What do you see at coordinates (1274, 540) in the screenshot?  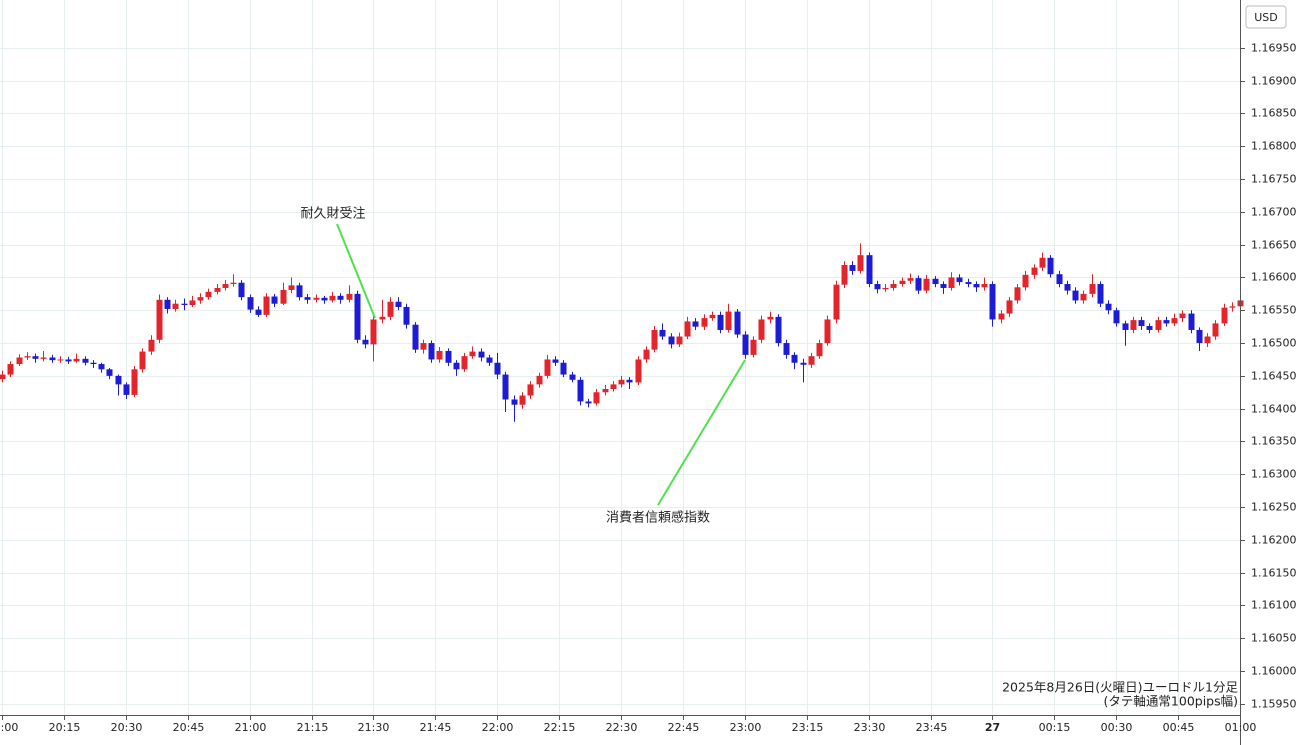 I see `y-tick-label: 1.16200` at bounding box center [1274, 540].